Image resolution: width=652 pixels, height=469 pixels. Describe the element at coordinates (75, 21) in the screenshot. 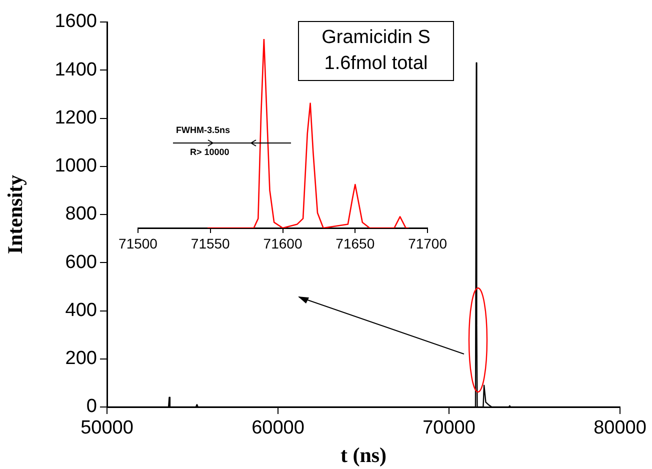

I see `y-tick-label: 1600` at that location.